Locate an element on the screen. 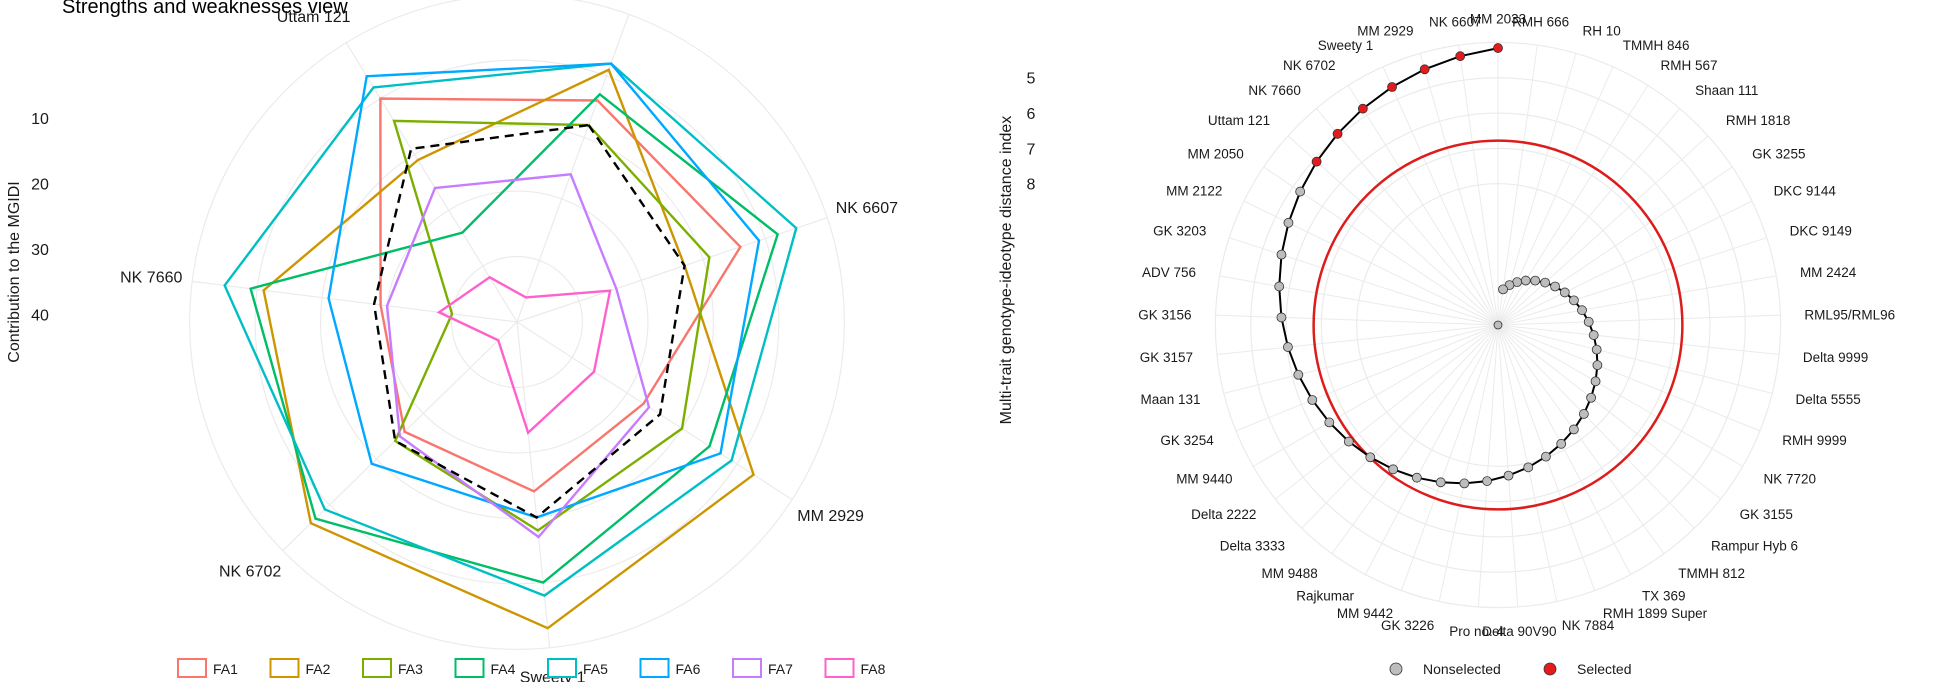 The height and width of the screenshot is (682, 1960). polar-genotype-label: MM 2122 is located at coordinates (1194, 191).